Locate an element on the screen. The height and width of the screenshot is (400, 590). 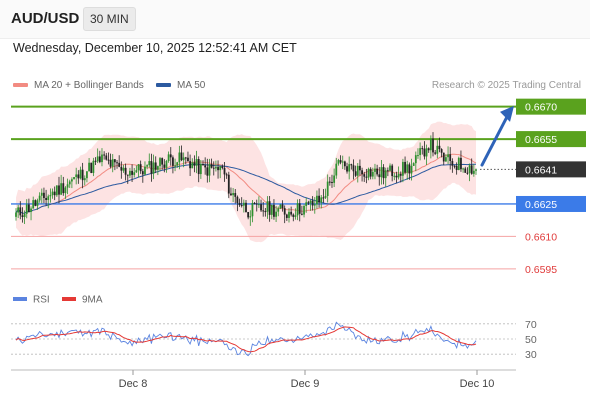
legend-ma50-label: MA 50 is located at coordinates (191, 85).